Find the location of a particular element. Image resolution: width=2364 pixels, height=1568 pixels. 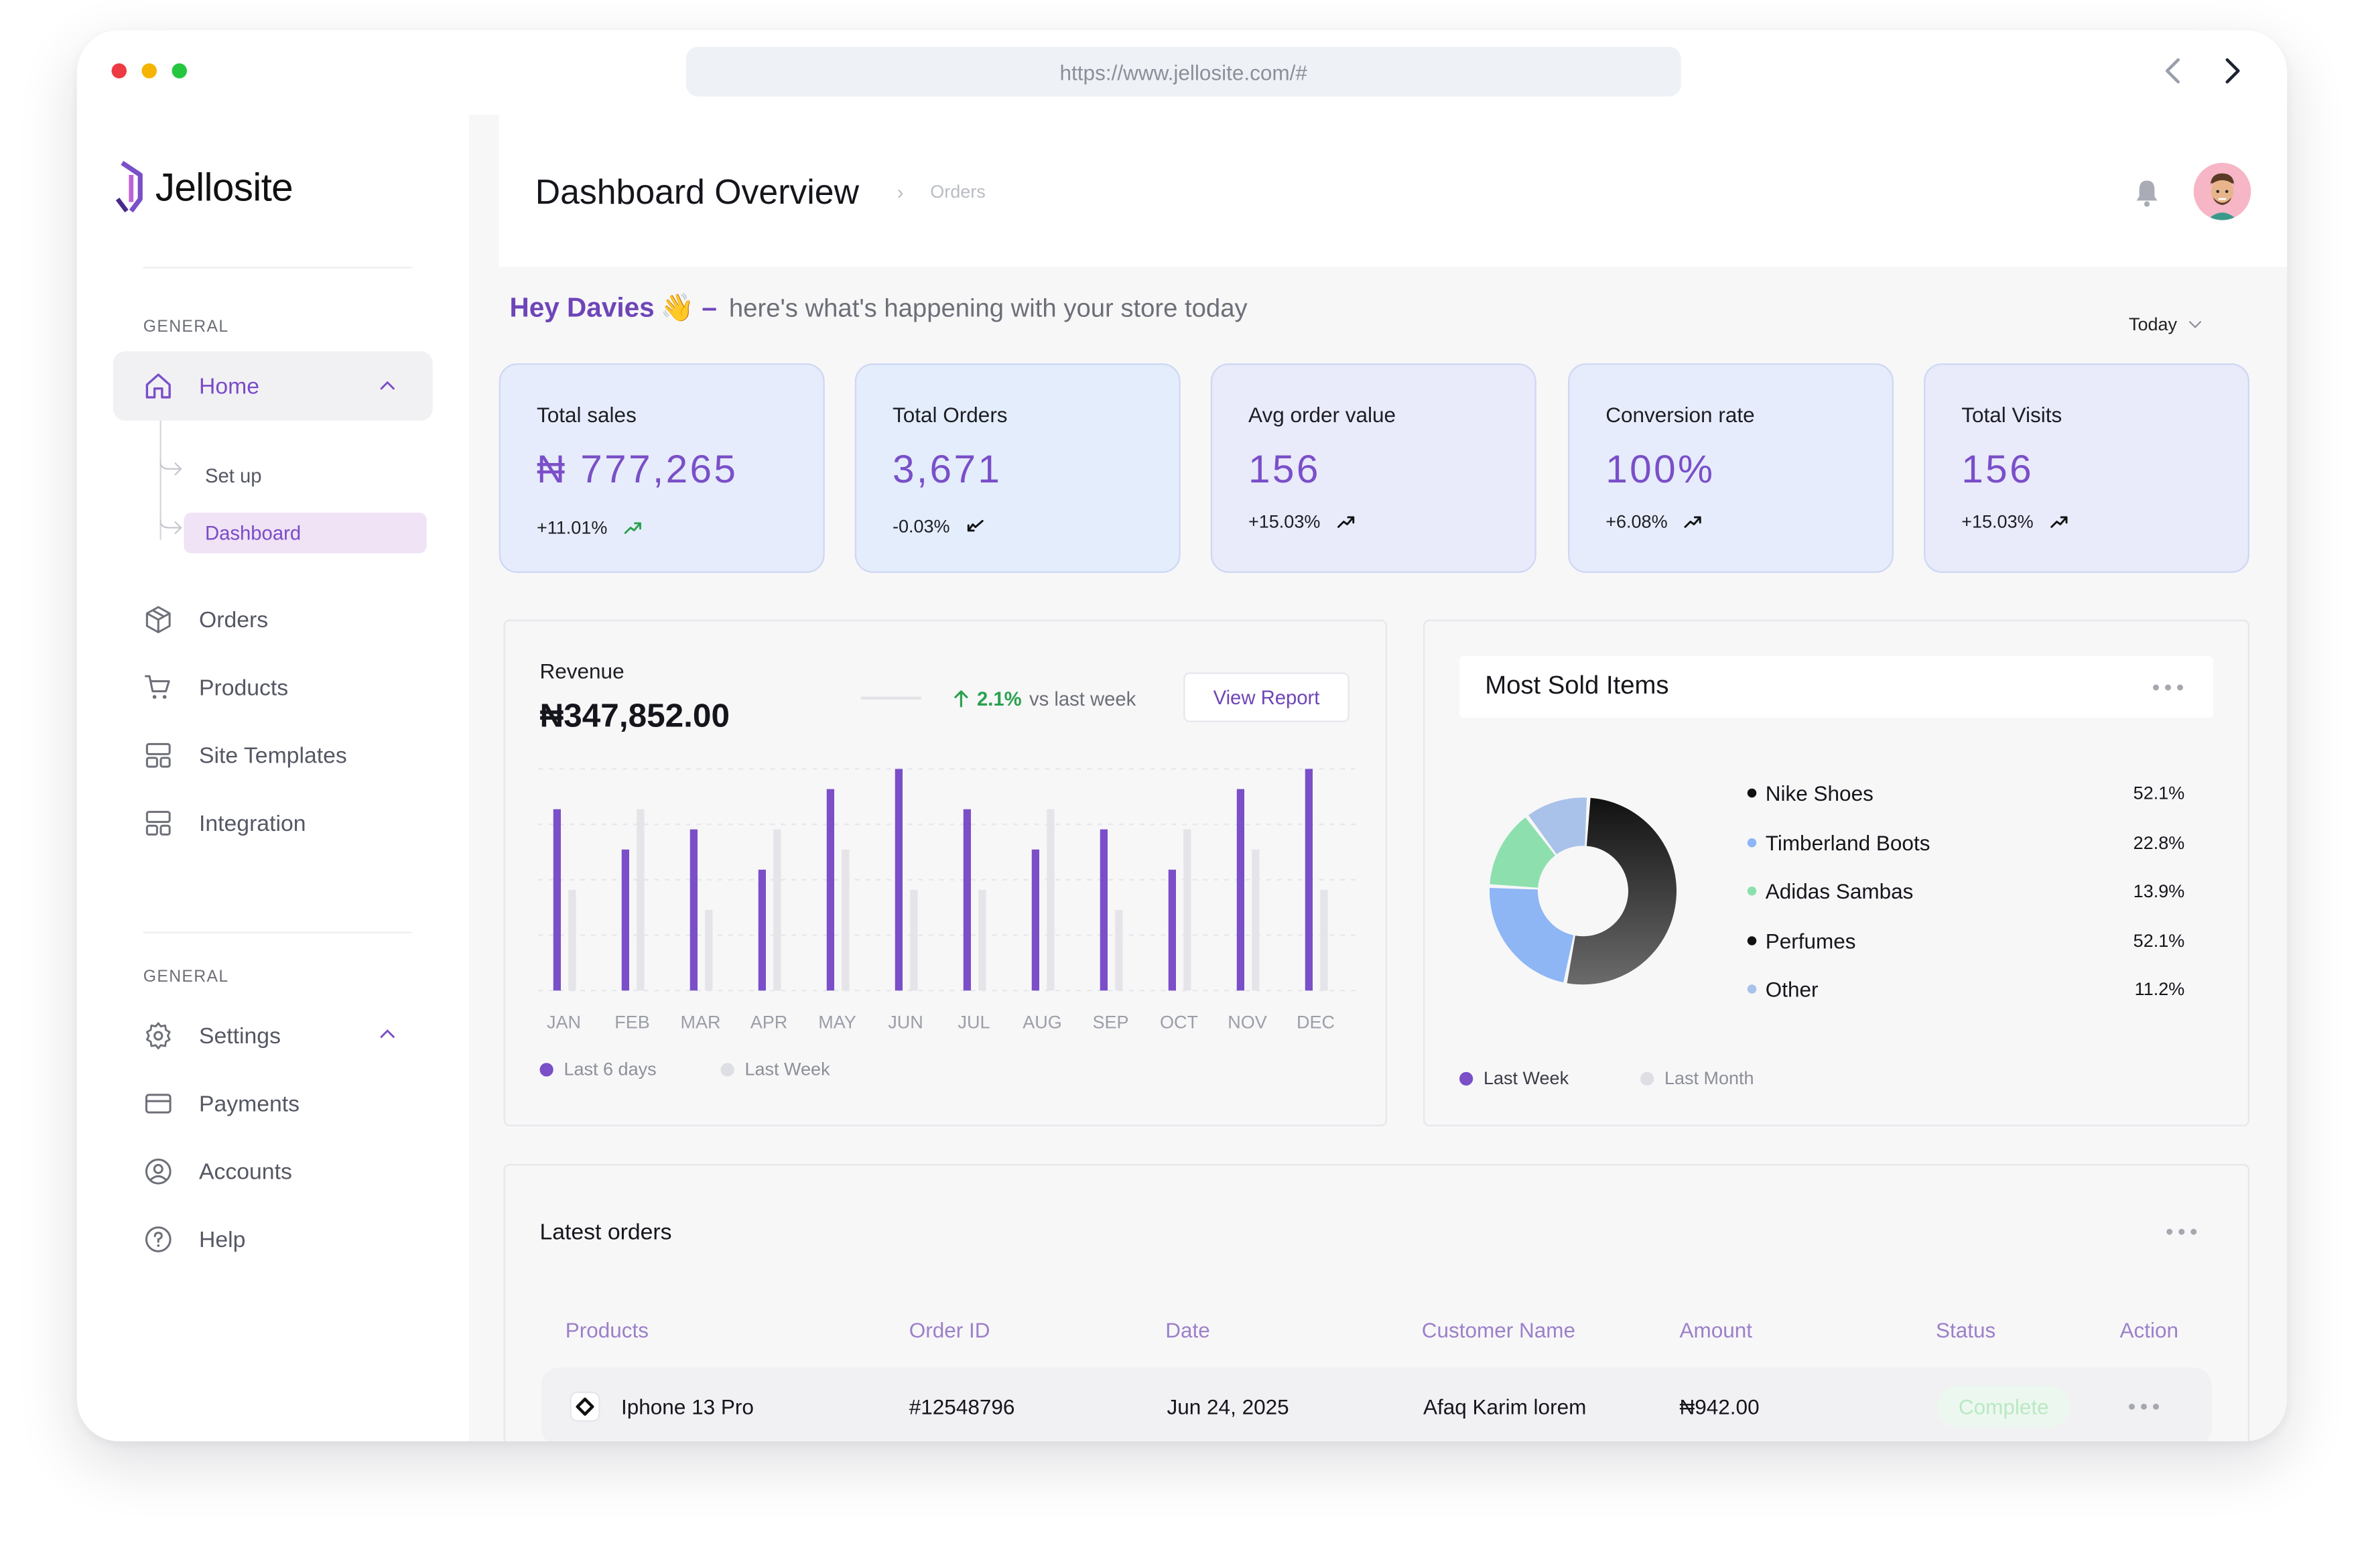

back-arrow-icon is located at coordinates (2174, 71).